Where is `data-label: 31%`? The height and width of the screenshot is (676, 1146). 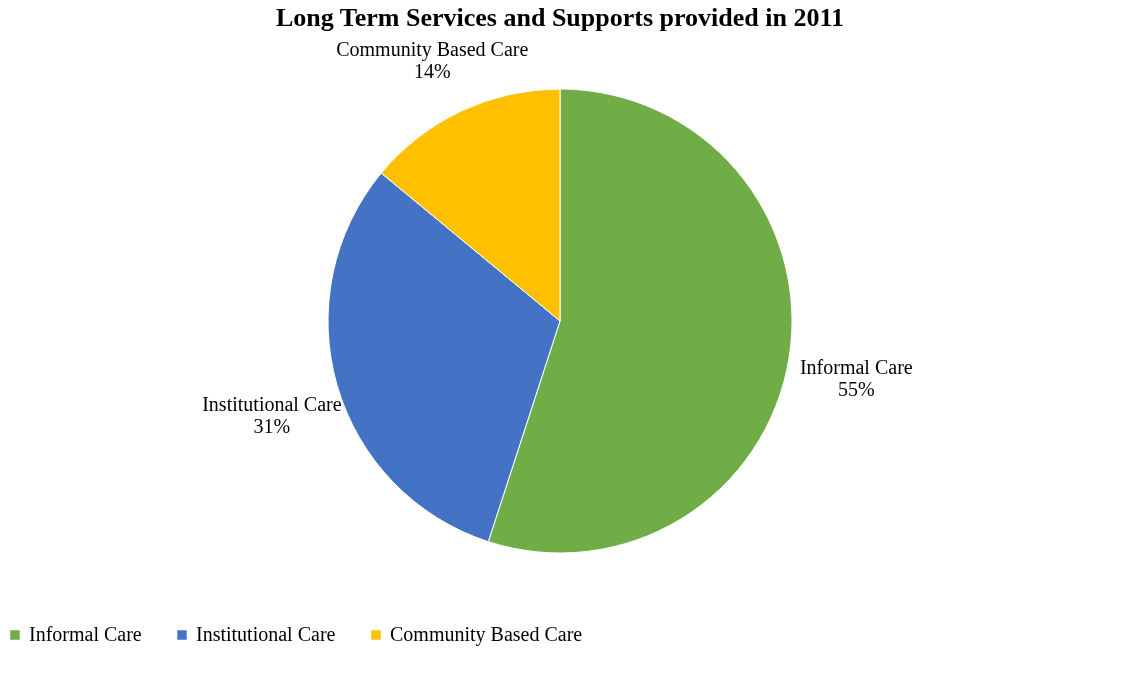
data-label: 31% is located at coordinates (272, 425).